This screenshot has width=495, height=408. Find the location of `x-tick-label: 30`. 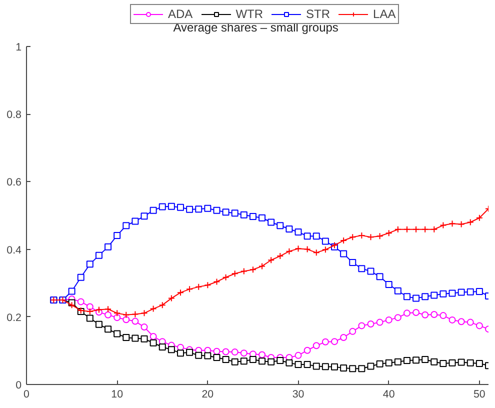

x-tick-label: 30 is located at coordinates (298, 394).